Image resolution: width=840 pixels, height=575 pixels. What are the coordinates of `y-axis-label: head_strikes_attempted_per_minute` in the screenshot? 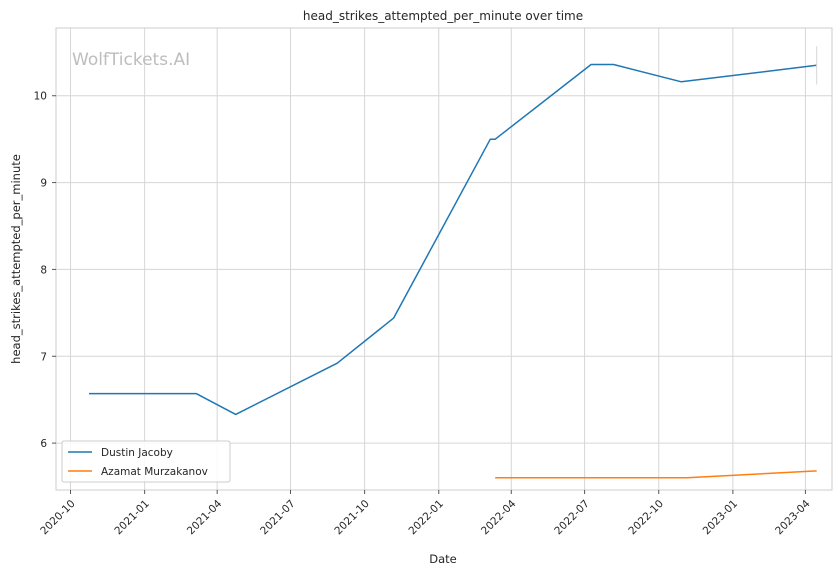 It's located at (16, 259).